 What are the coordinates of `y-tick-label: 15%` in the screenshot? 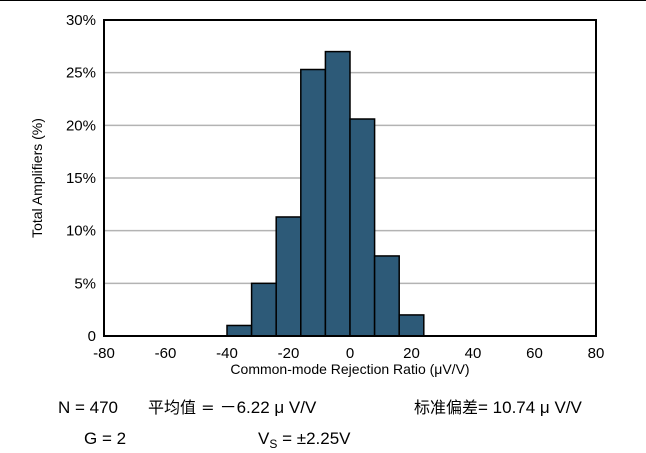 It's located at (81, 178).